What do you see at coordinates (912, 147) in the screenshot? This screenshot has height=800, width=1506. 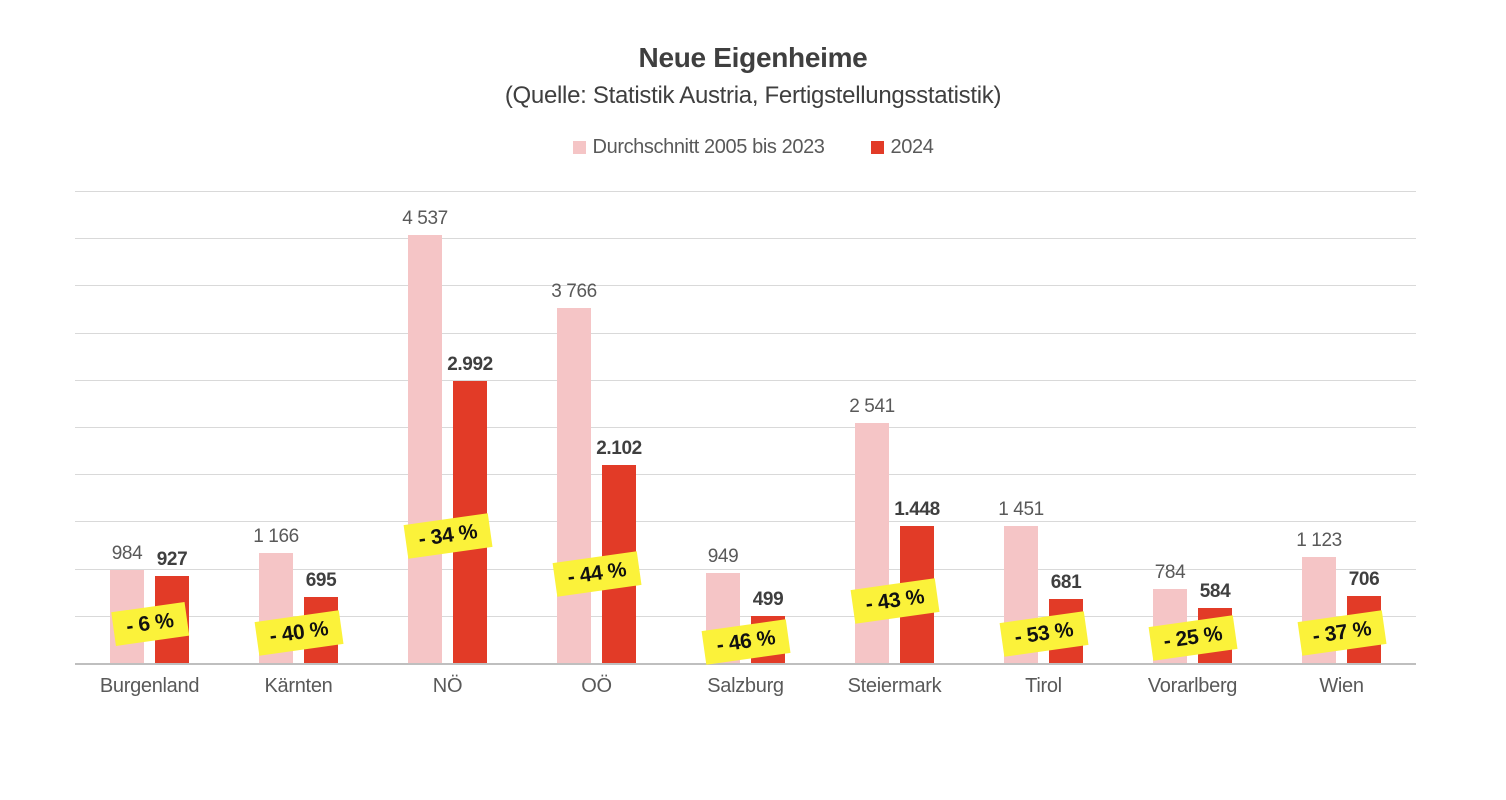 I see `legend-label: 2024` at bounding box center [912, 147].